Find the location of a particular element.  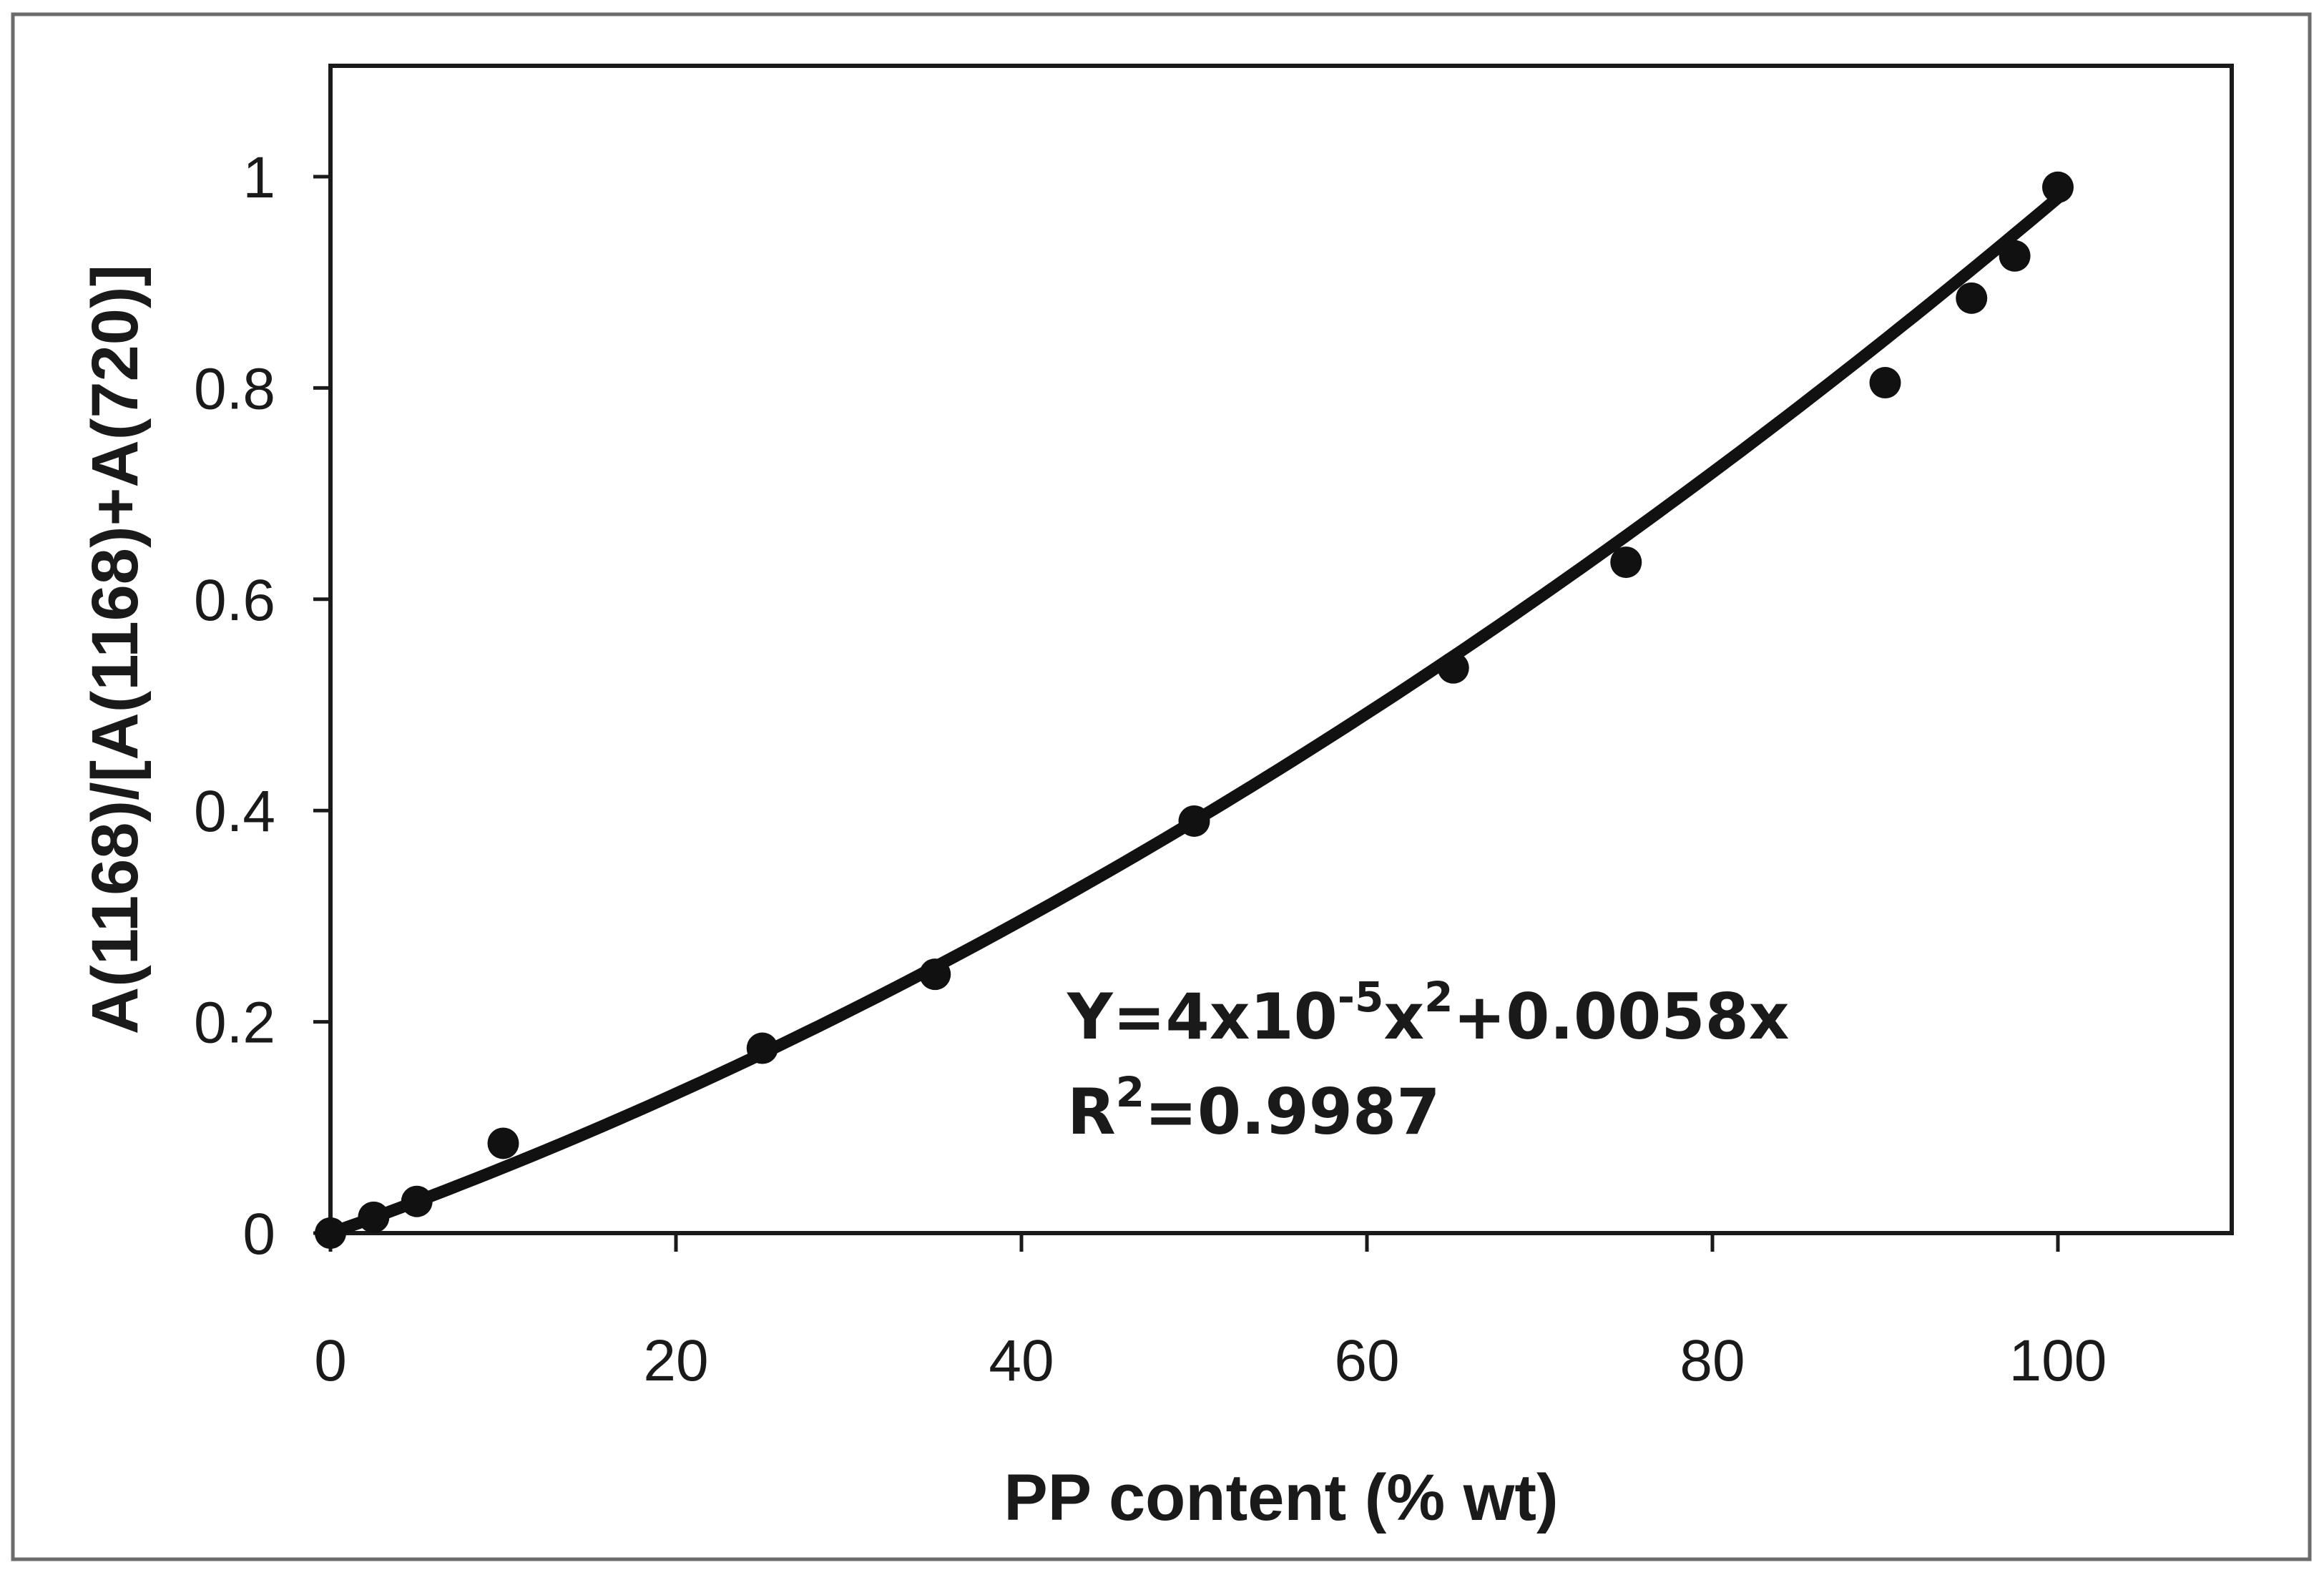

y-axis-ticks: 0 0.2 0.4 0.6 0.8 1 is located at coordinates (262, 706).